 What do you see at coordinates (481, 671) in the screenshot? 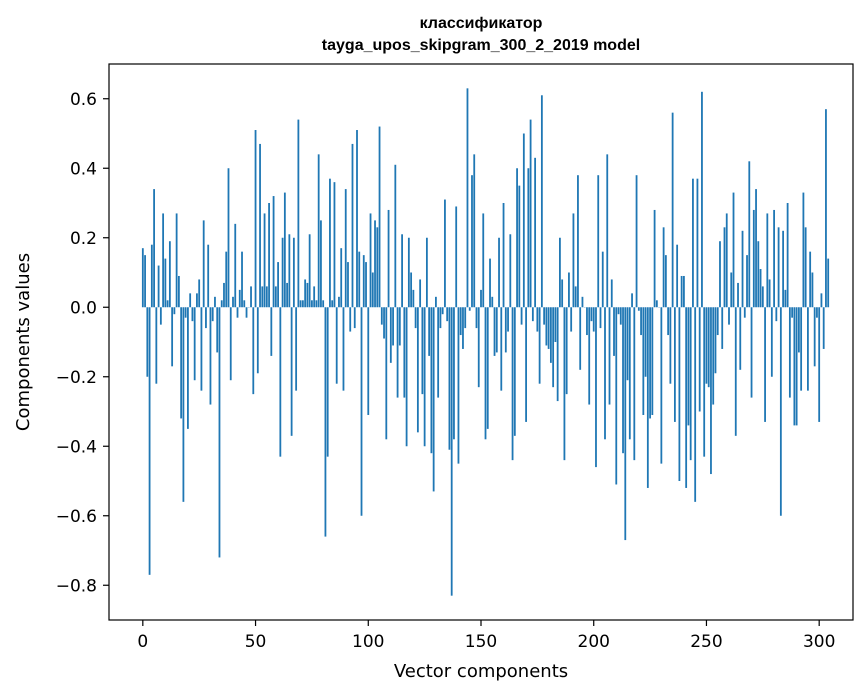
I see `x-axis-label: Vector components` at bounding box center [481, 671].